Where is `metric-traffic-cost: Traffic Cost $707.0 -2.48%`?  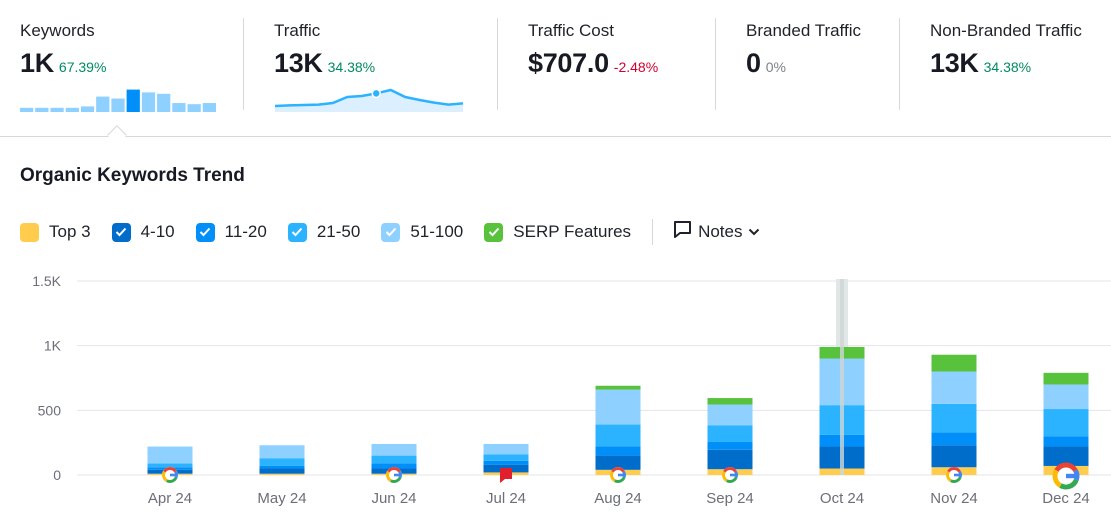 metric-traffic-cost: Traffic Cost $707.0 -2.48% is located at coordinates (618, 56).